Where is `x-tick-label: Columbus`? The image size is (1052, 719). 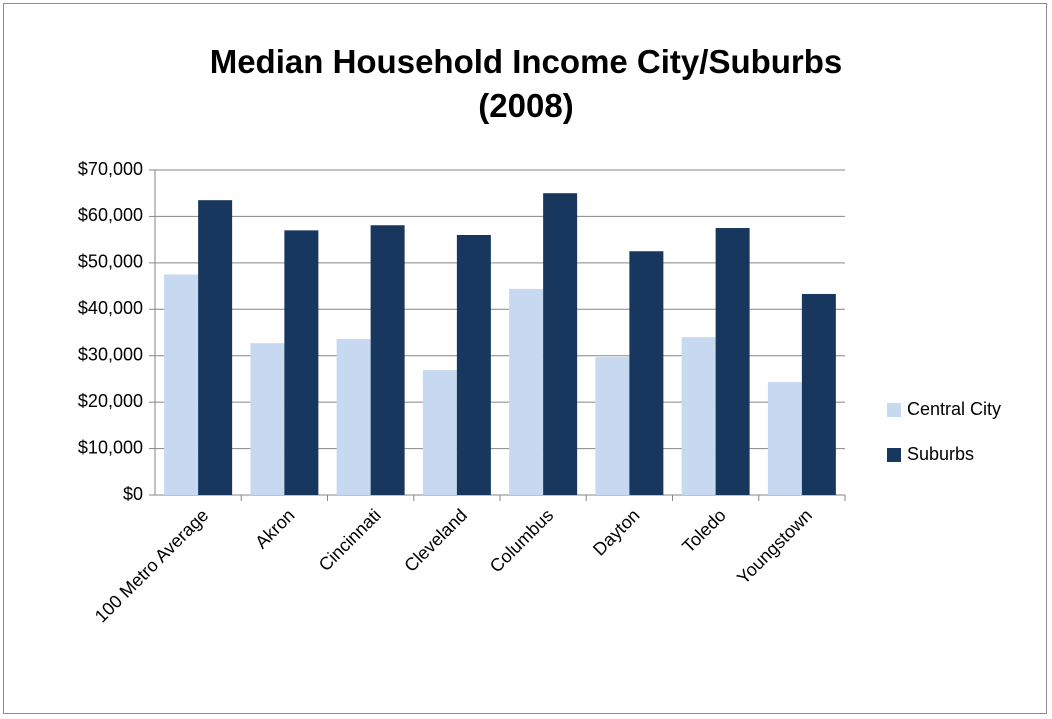 x-tick-label: Columbus is located at coordinates (521, 540).